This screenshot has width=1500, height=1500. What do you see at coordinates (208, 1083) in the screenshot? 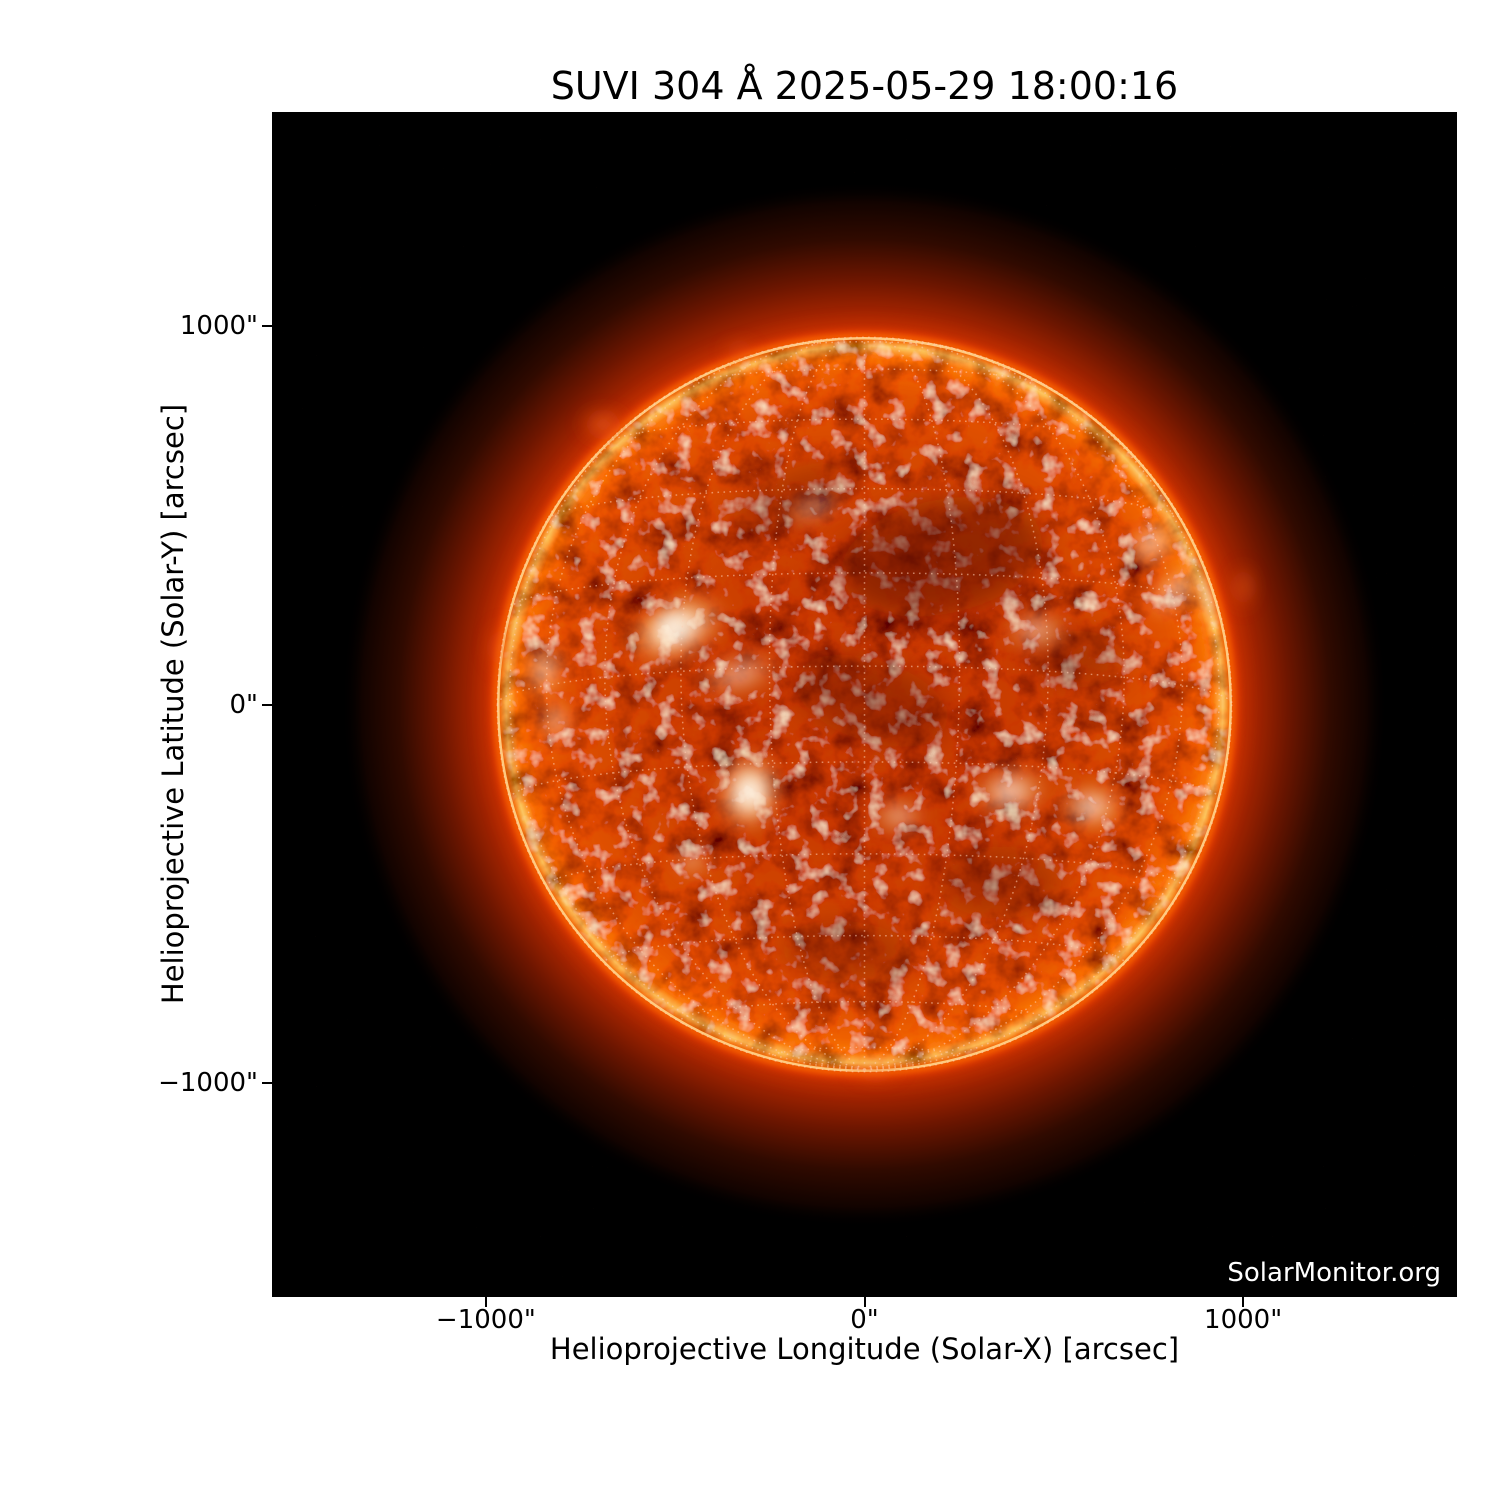
I see `y-tick-label: −1000"` at bounding box center [208, 1083].